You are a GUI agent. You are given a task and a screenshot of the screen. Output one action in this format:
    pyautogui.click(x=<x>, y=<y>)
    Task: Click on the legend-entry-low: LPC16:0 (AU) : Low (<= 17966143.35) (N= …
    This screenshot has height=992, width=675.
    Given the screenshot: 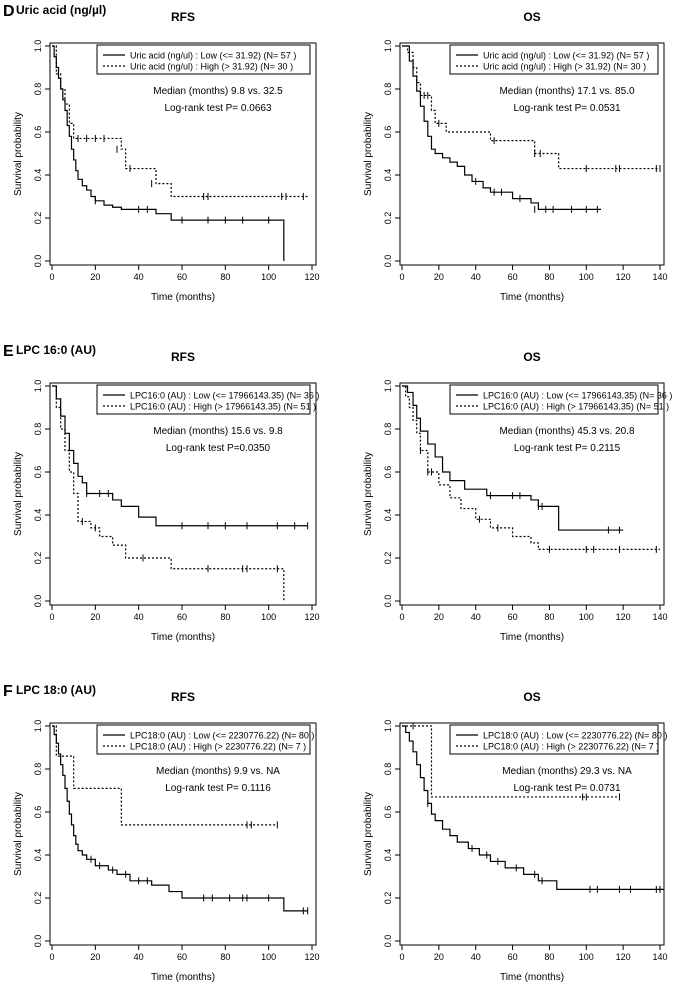 What is the action you would take?
    pyautogui.click(x=224, y=396)
    